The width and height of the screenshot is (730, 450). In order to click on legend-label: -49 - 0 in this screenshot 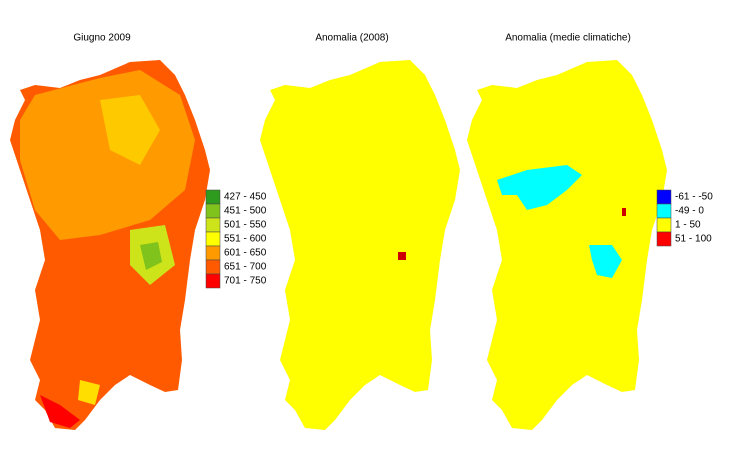, I will do `click(689, 211)`.